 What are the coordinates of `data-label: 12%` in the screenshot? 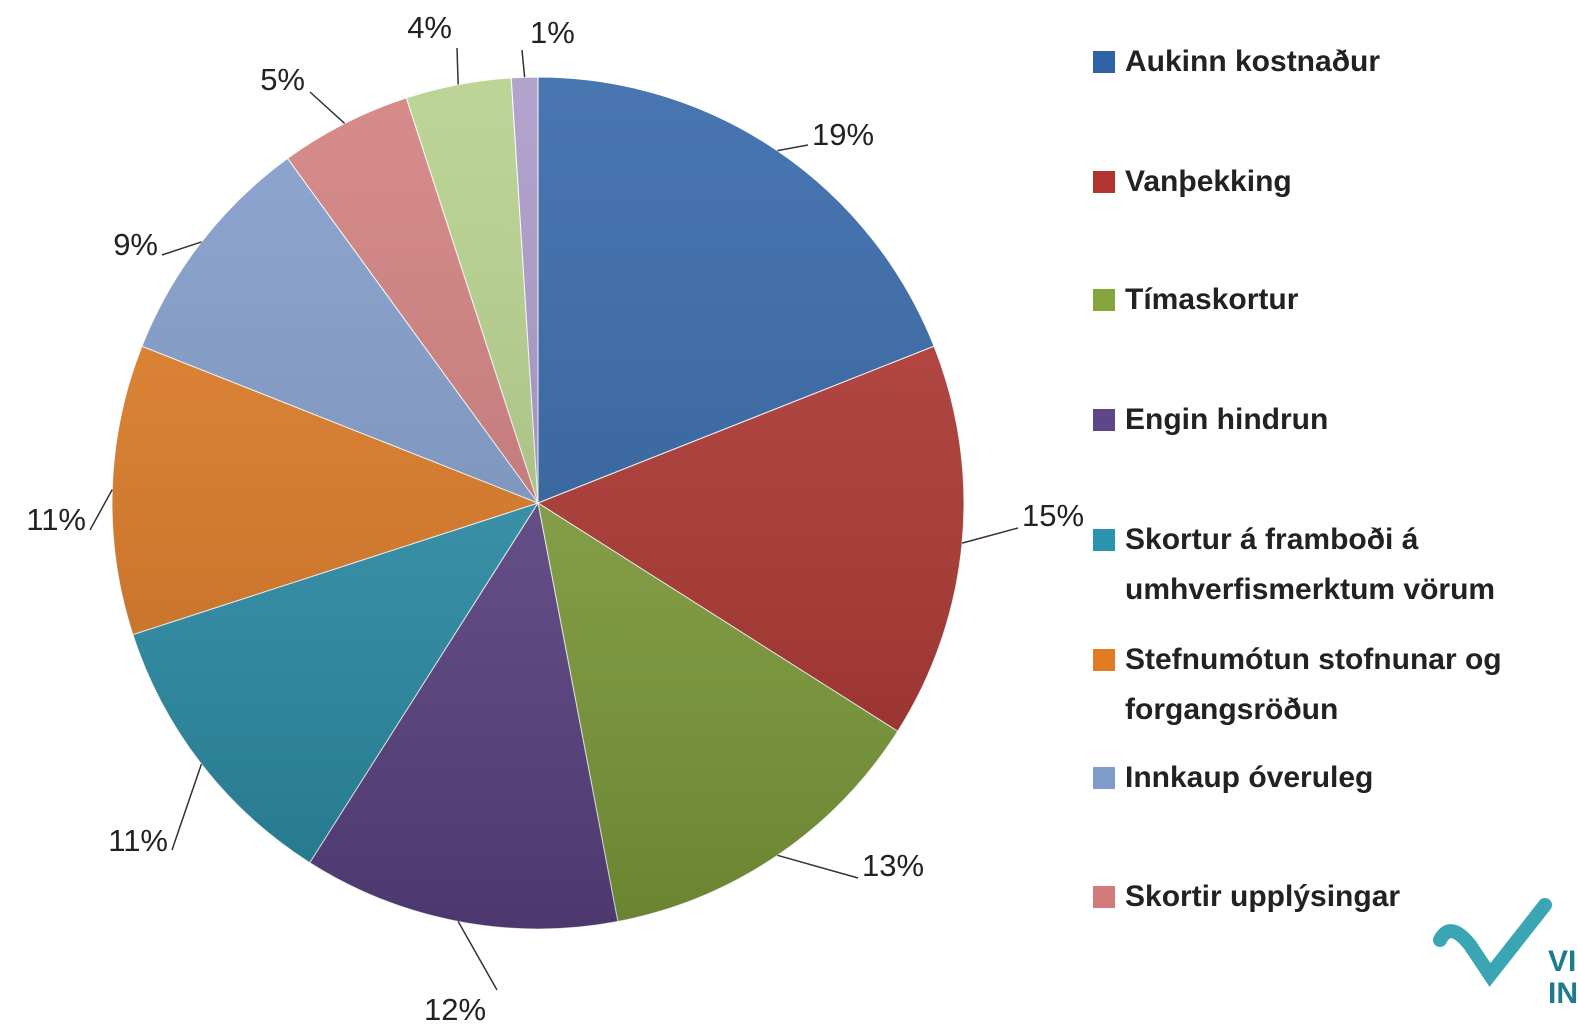 It's located at (455, 1009).